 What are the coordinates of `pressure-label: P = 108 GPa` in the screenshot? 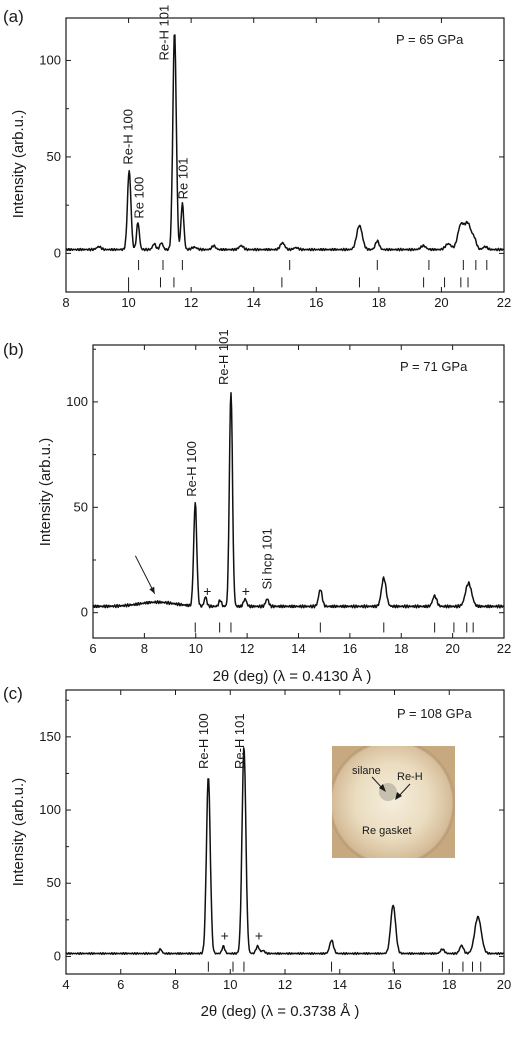 It's located at (434, 713).